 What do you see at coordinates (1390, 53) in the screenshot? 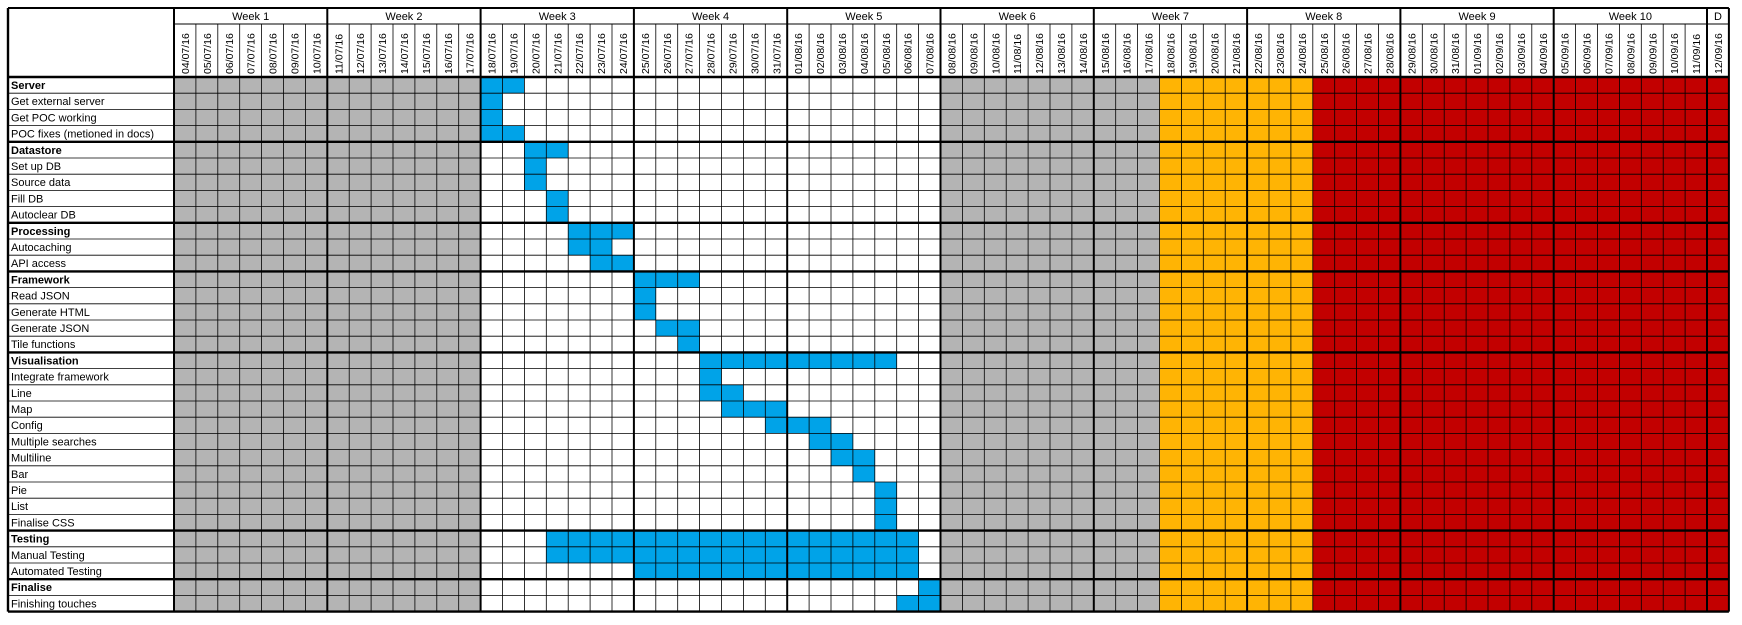
I see `date-tick-label: 28/08/16` at bounding box center [1390, 53].